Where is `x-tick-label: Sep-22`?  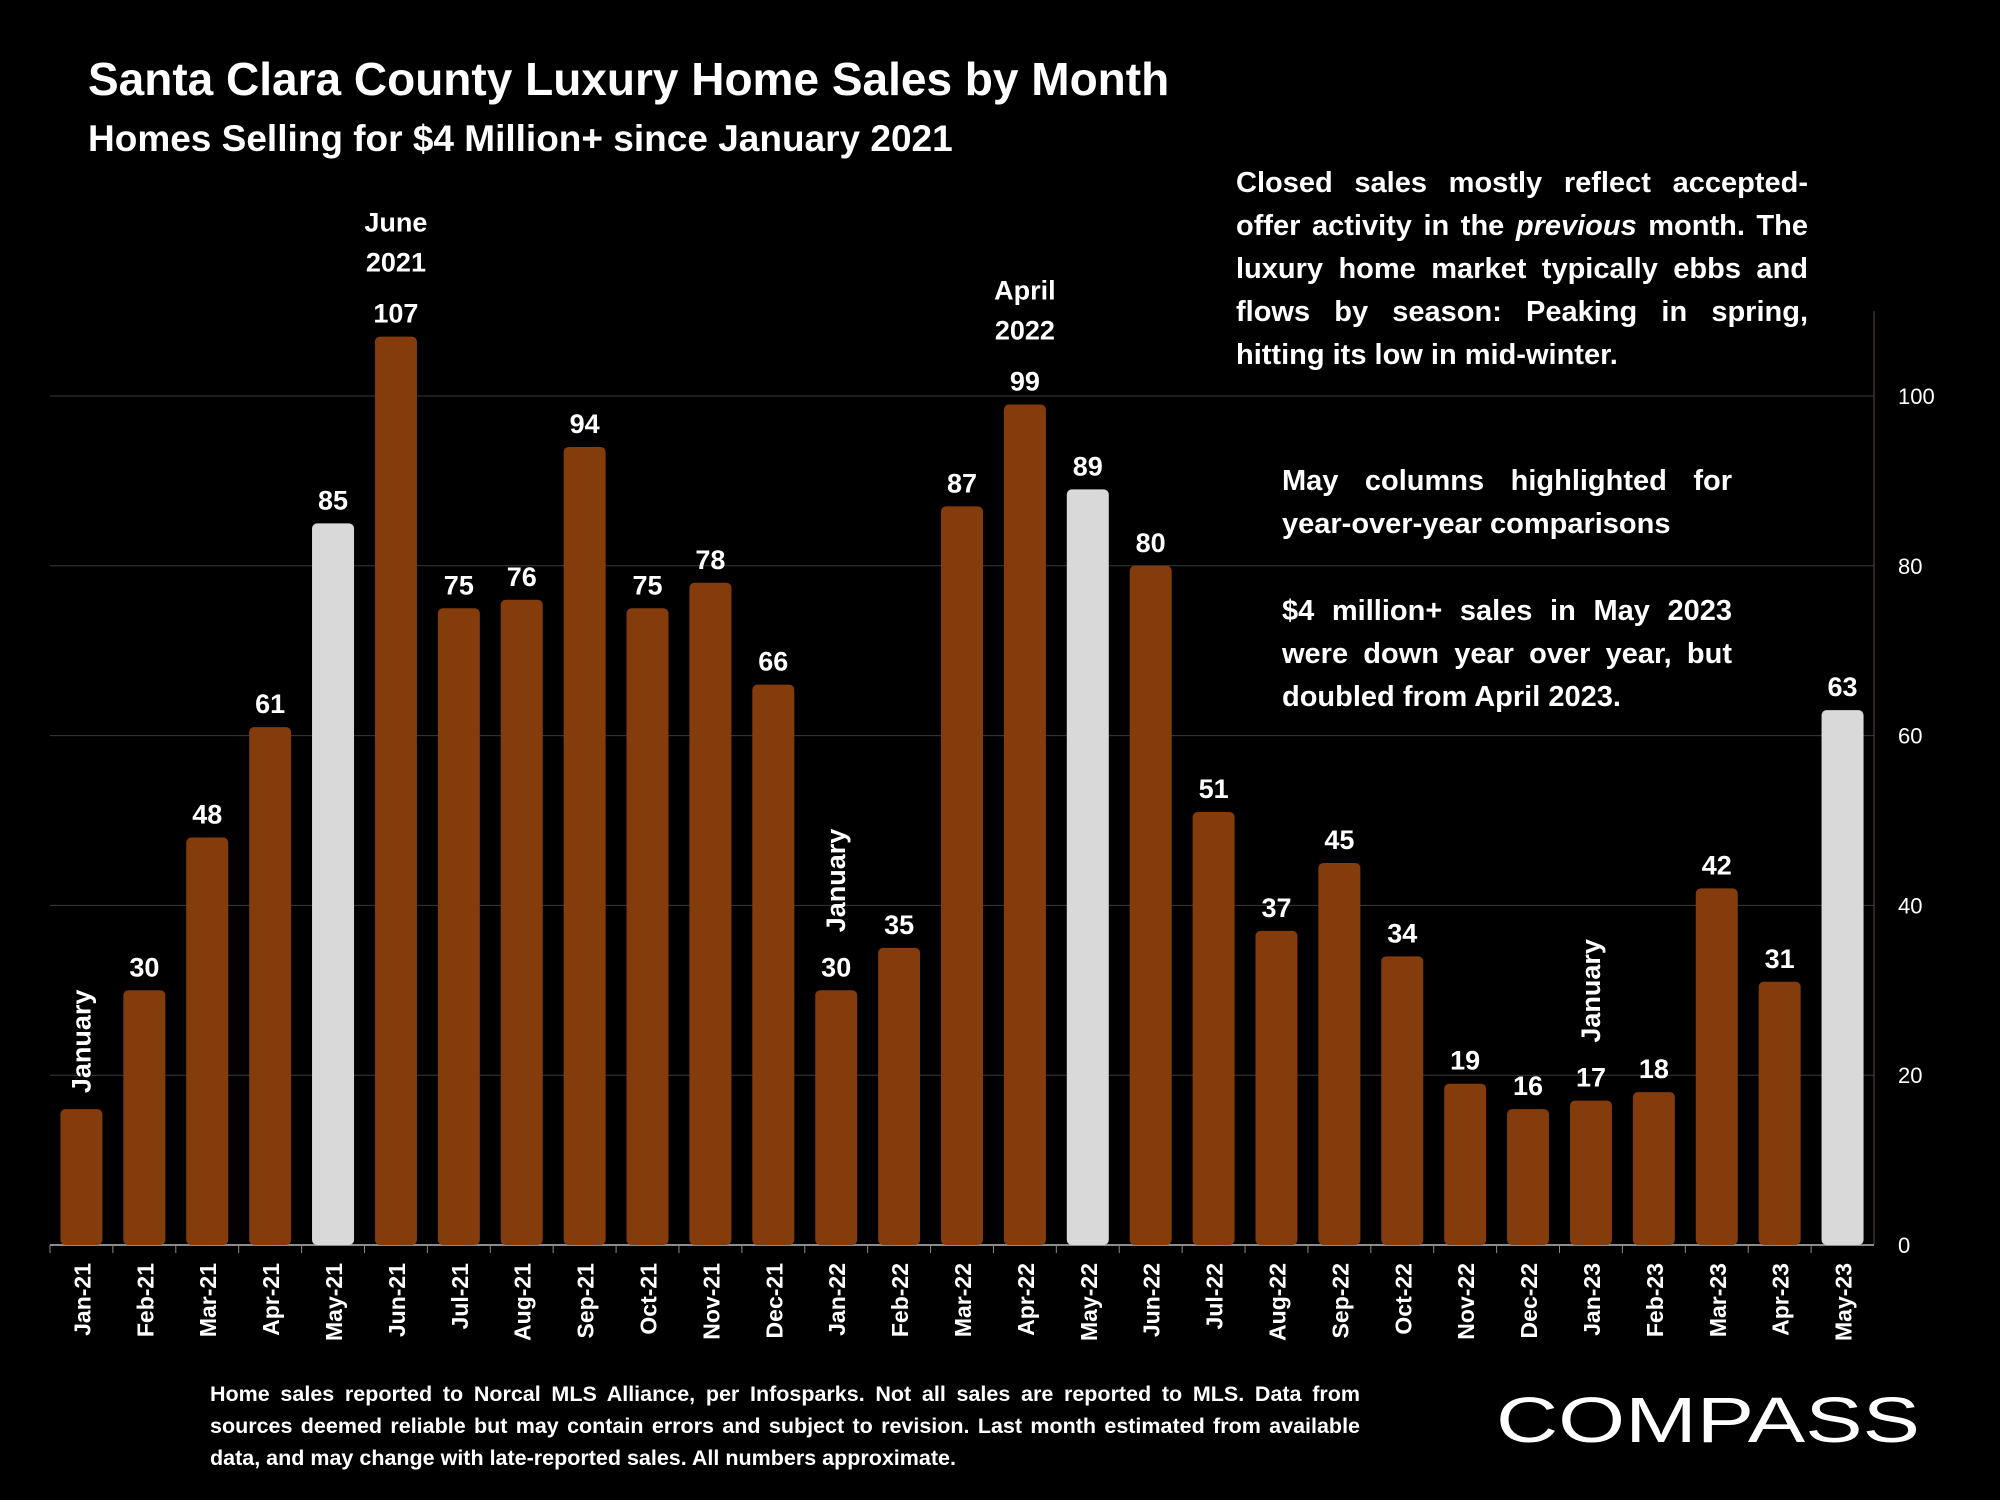 x-tick-label: Sep-22 is located at coordinates (1340, 1300).